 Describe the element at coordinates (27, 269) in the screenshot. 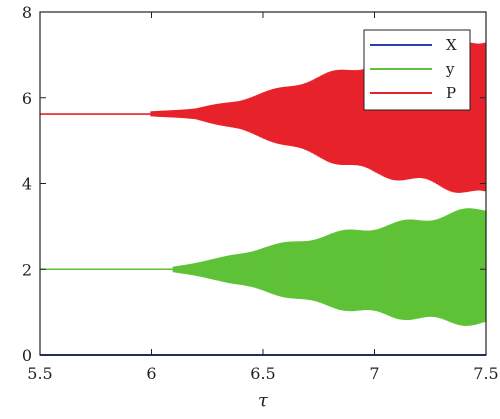

I see `y-tick-label-1: 2` at that location.